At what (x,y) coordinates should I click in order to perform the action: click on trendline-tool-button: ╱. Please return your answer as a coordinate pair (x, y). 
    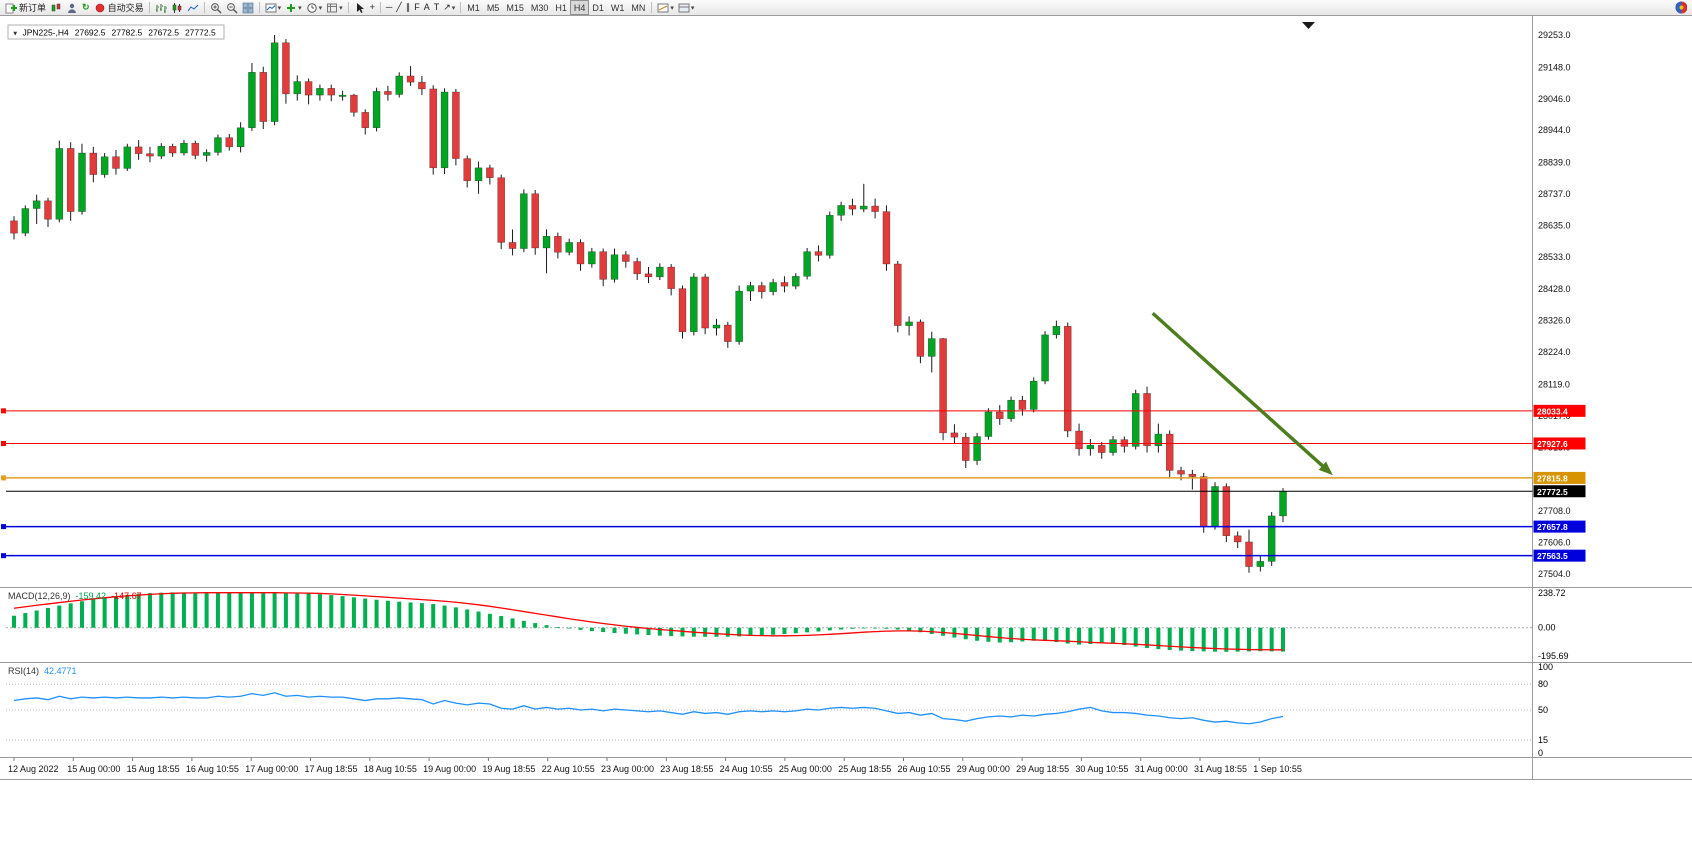
    Looking at the image, I should click on (398, 7).